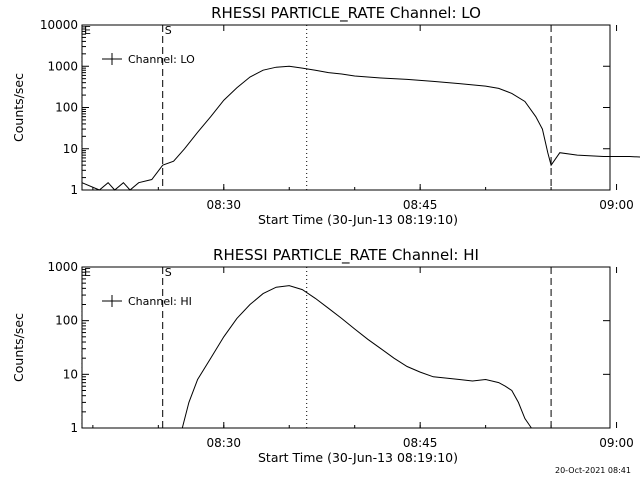  I want to click on lo-x-tick-label: 08:30, so click(223, 205).